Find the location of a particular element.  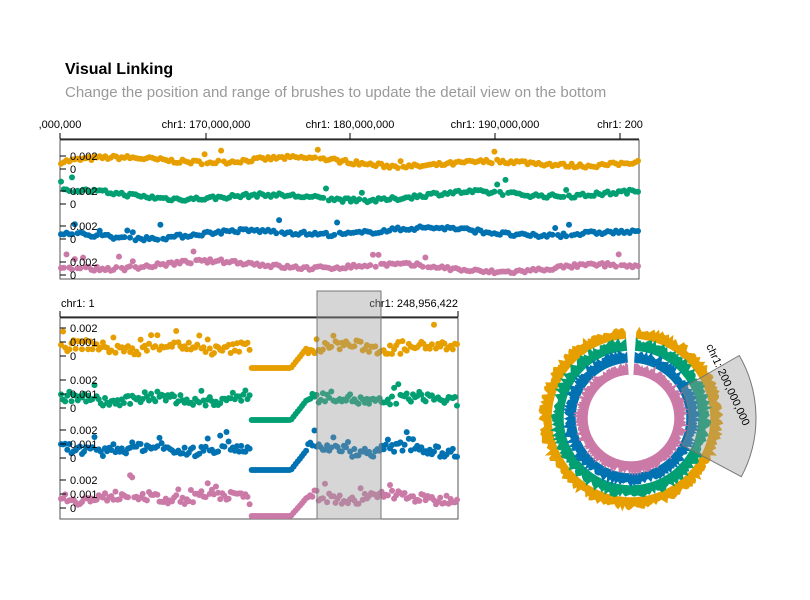

circular-ring-series is located at coordinates (631, 419).